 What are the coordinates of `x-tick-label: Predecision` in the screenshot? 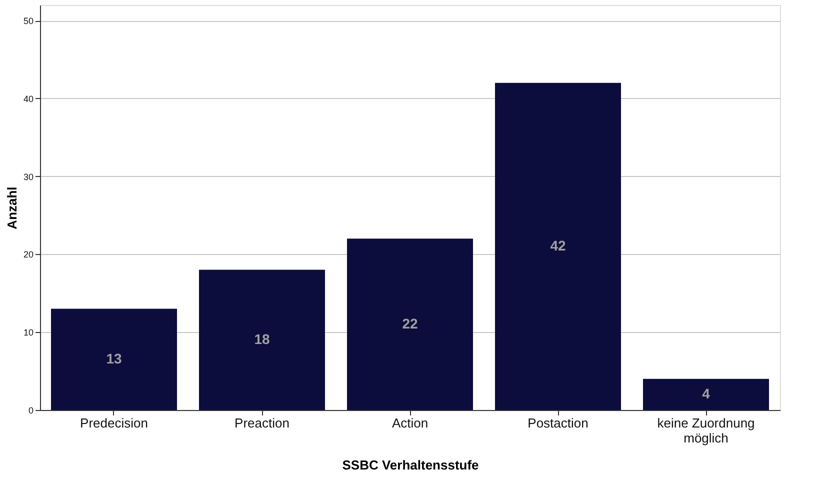 It's located at (114, 423).